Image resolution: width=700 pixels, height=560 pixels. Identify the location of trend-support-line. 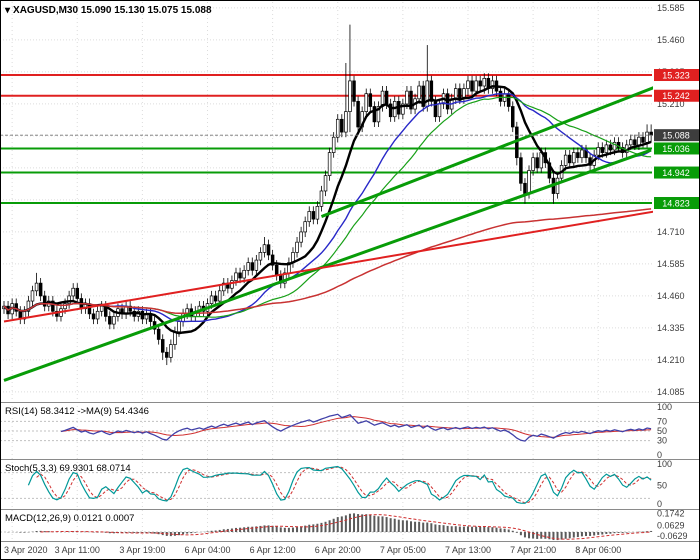
(510, 143).